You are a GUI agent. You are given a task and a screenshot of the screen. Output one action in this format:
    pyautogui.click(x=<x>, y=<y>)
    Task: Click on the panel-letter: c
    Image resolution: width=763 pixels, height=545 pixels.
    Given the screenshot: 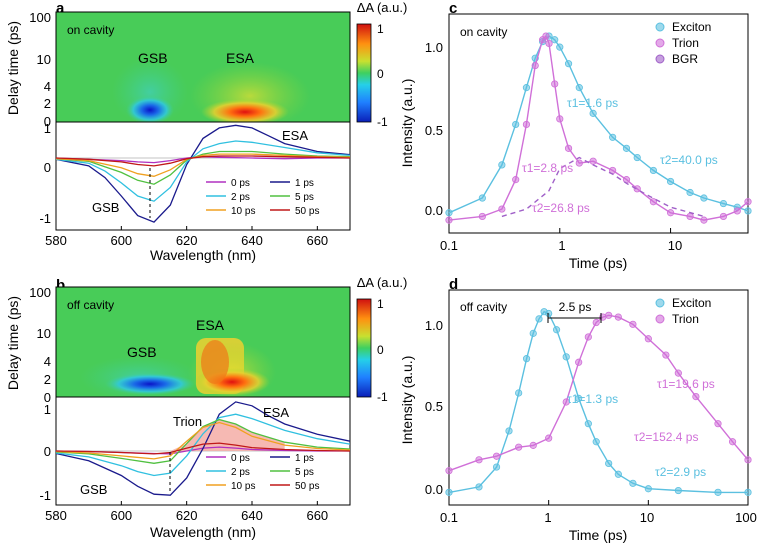 What is the action you would take?
    pyautogui.click(x=453, y=8)
    